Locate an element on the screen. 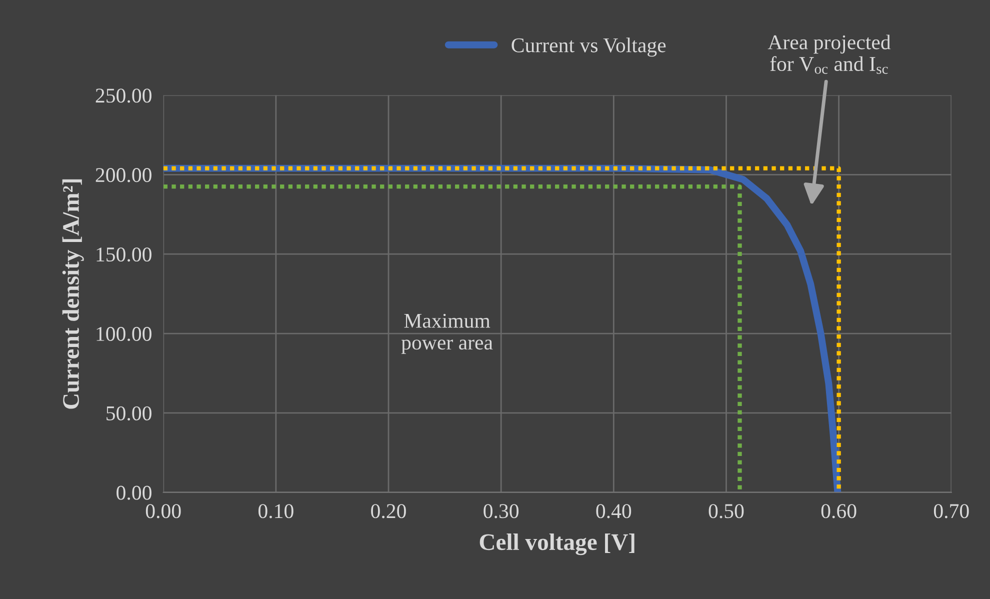 The image size is (990, 599). y-axis-title: Current density [A/m²] is located at coordinates (73, 294).